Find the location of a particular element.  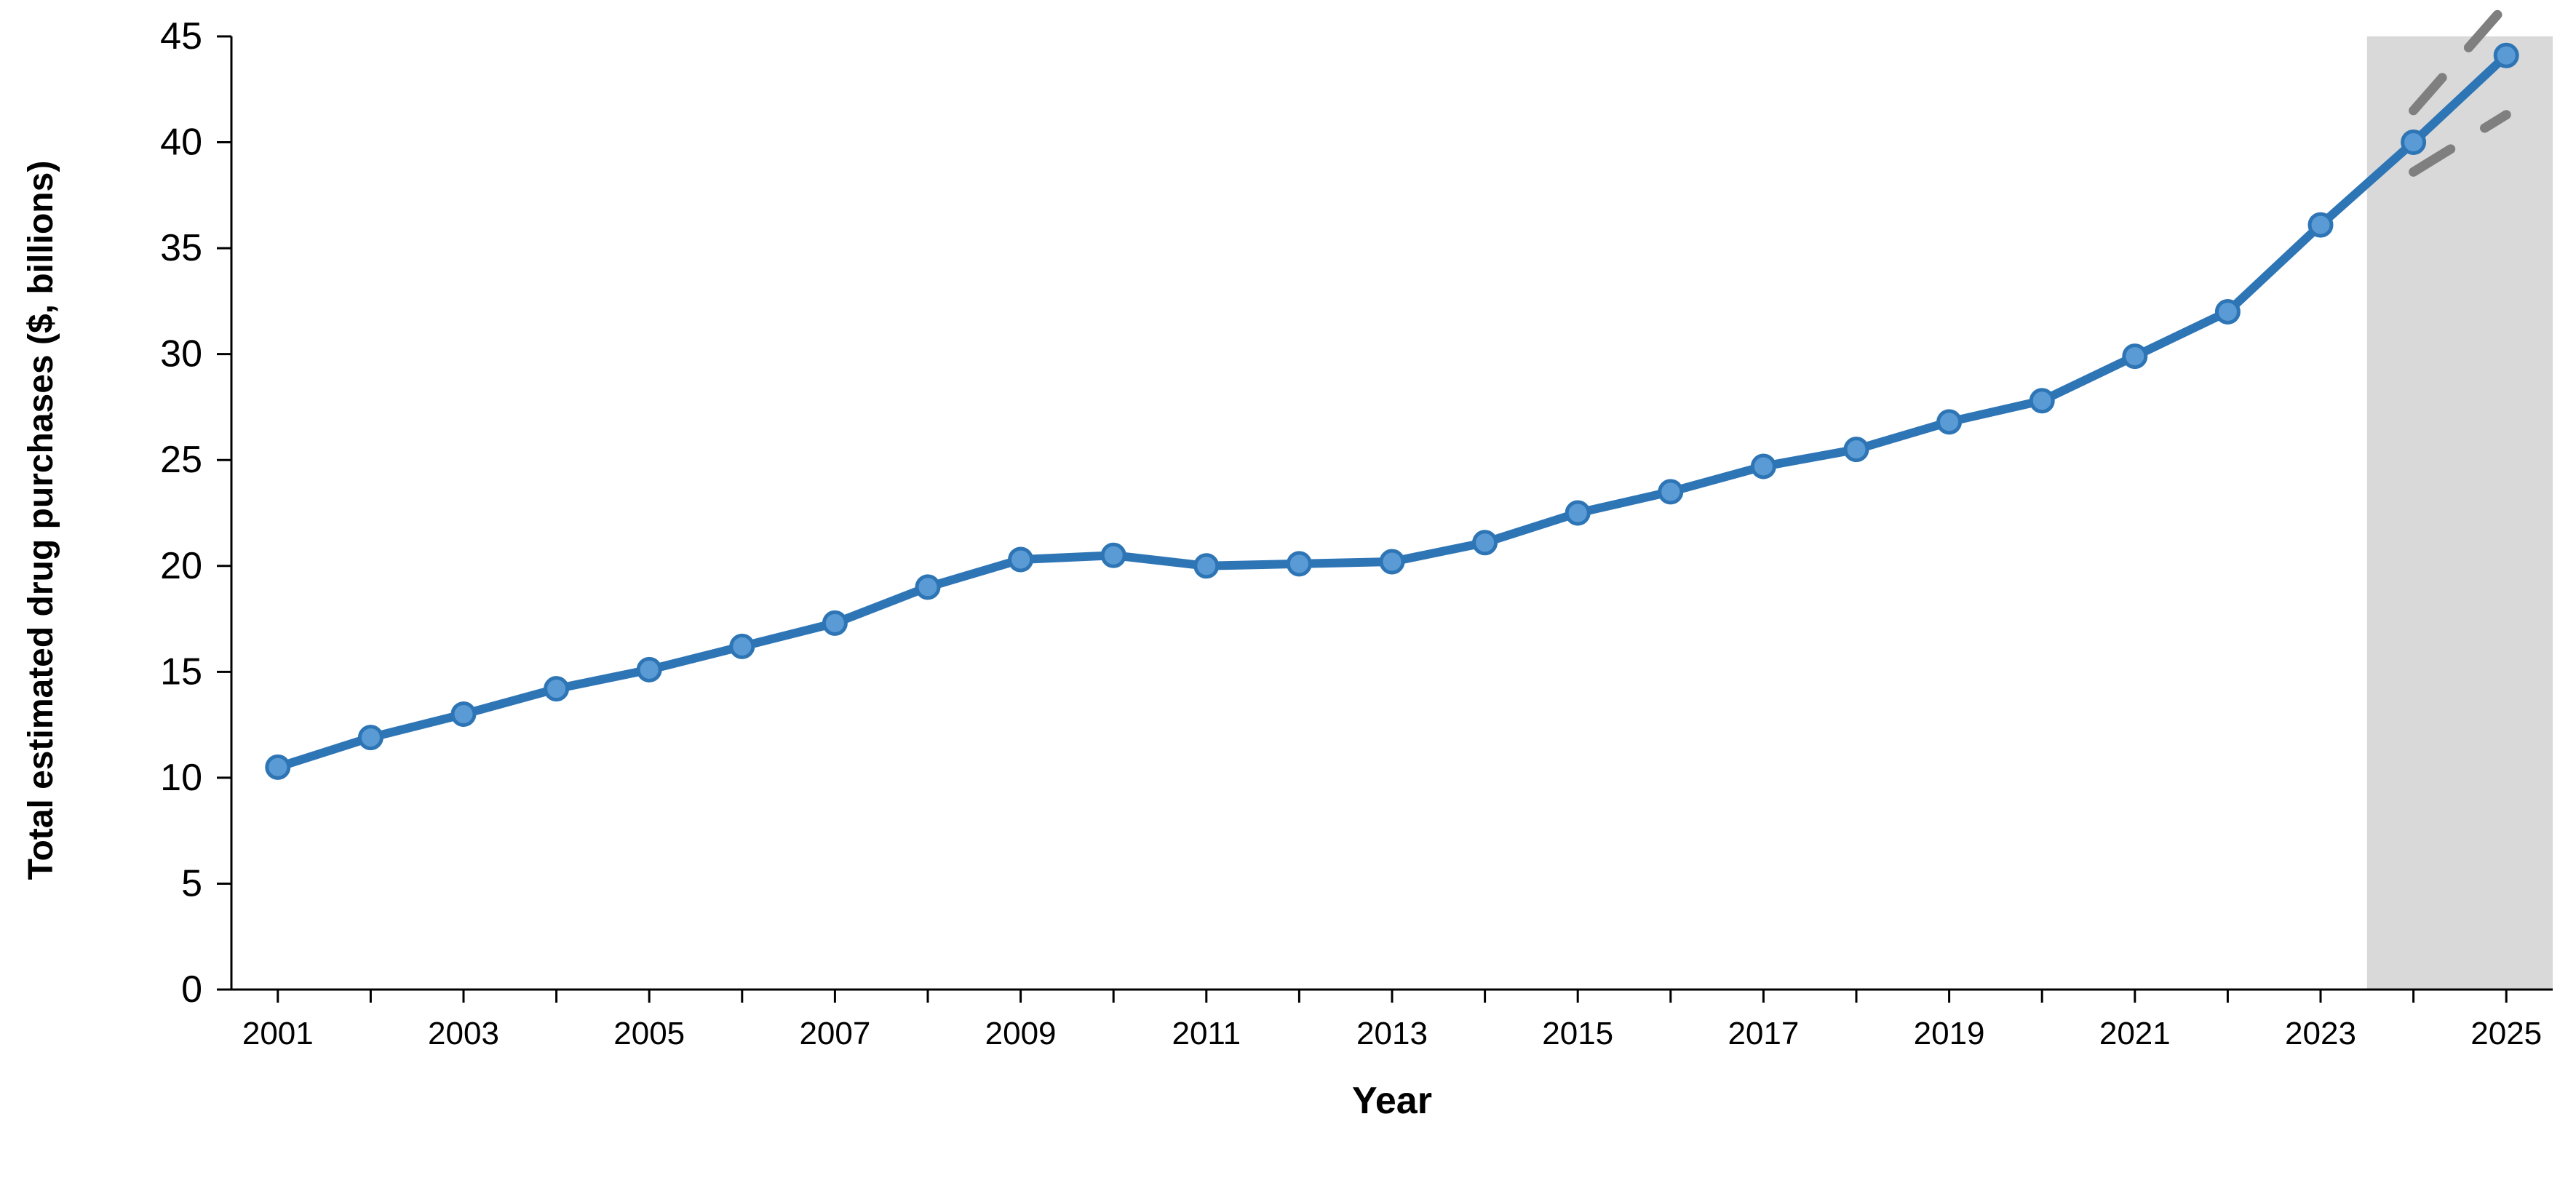

x-tick-label: 2013 is located at coordinates (1392, 1034).